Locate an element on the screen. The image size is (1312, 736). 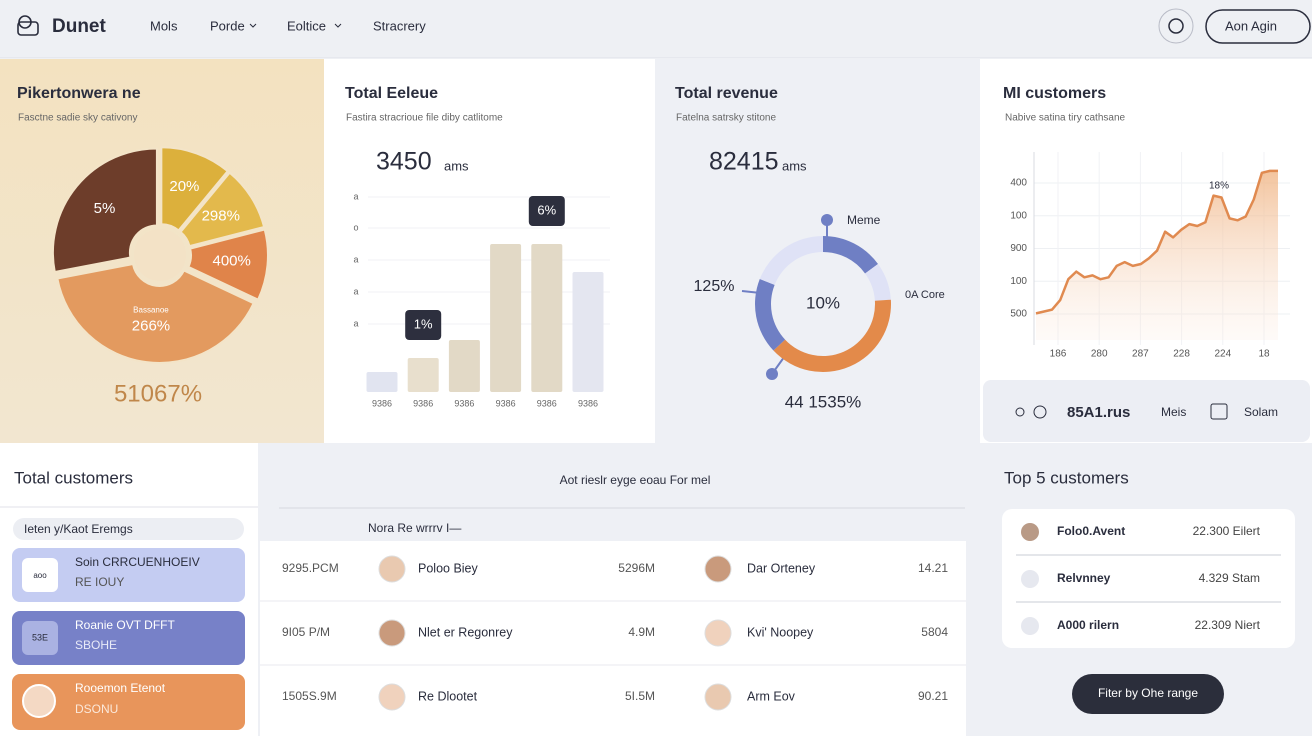
login-button is located at coordinates (1258, 26).